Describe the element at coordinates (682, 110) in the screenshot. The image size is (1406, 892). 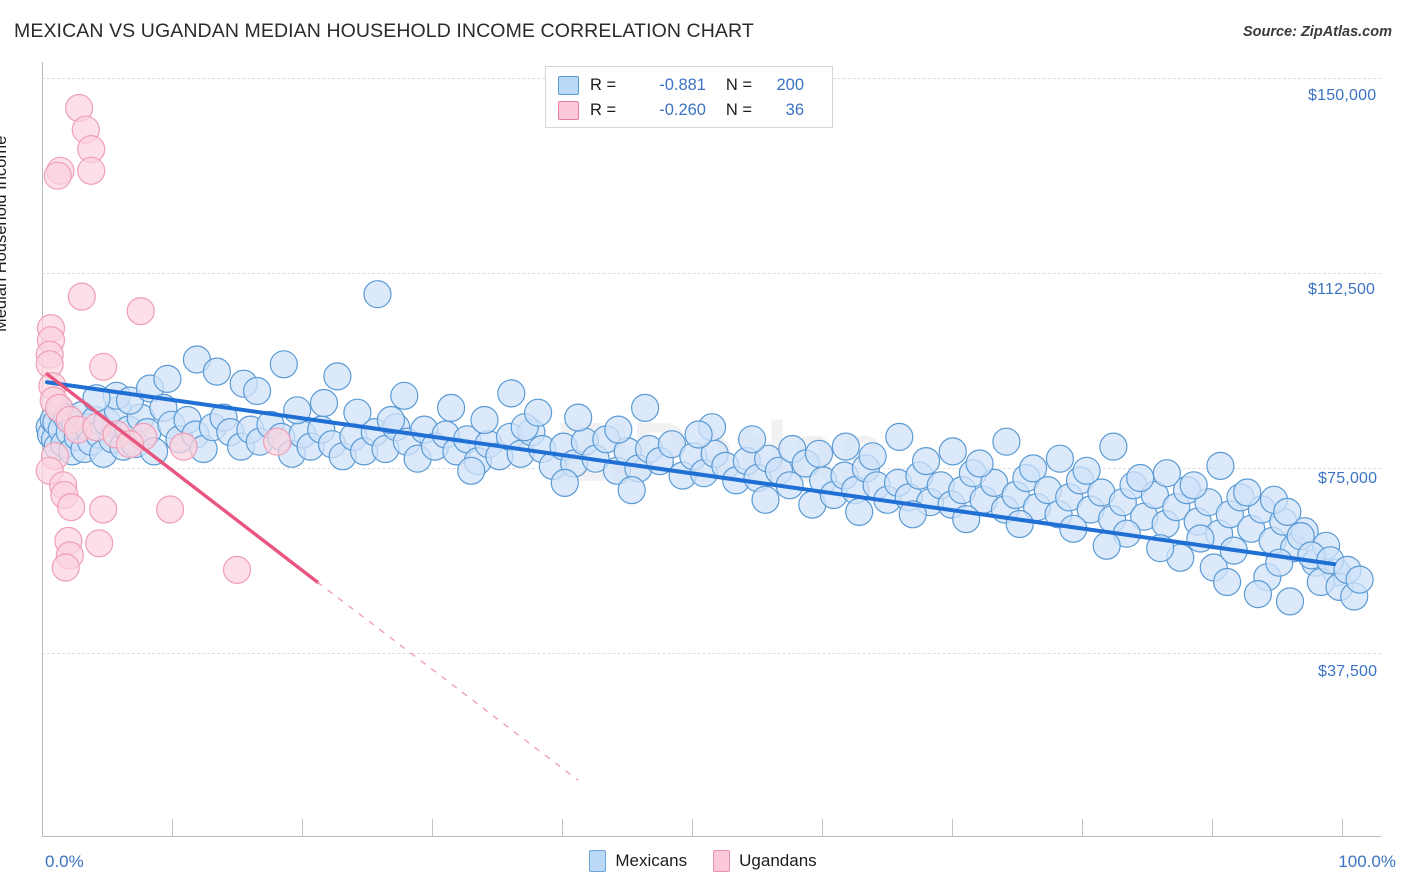
I see `r-value-ugandans: -0.260` at that location.